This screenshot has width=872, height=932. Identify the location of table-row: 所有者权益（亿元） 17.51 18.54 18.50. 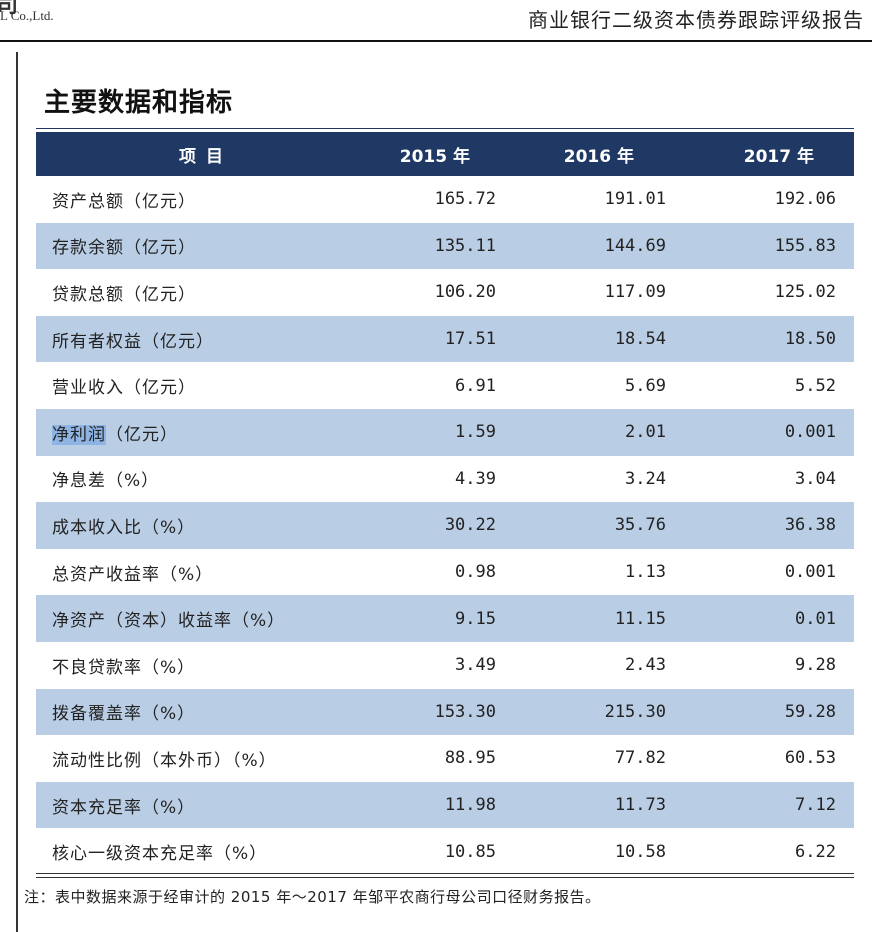
(445, 339).